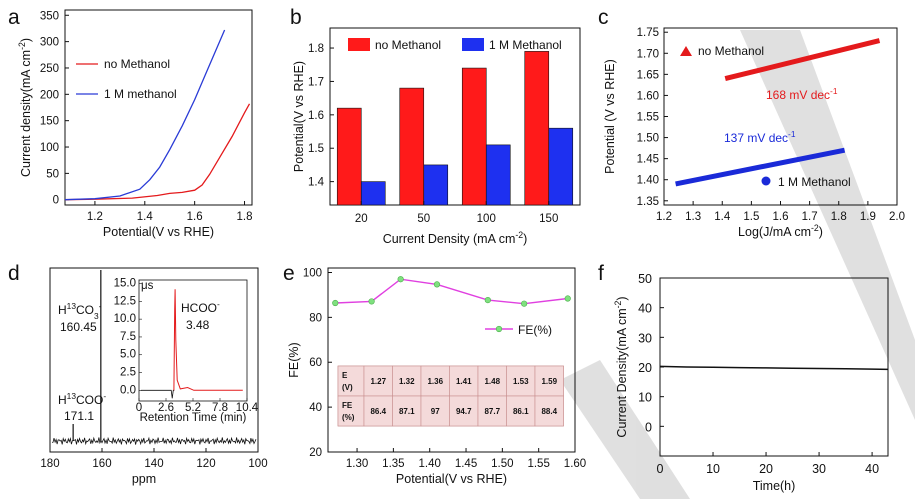 This screenshot has height=499, width=916. I want to click on e-y-tick-label: 40, so click(315, 408).